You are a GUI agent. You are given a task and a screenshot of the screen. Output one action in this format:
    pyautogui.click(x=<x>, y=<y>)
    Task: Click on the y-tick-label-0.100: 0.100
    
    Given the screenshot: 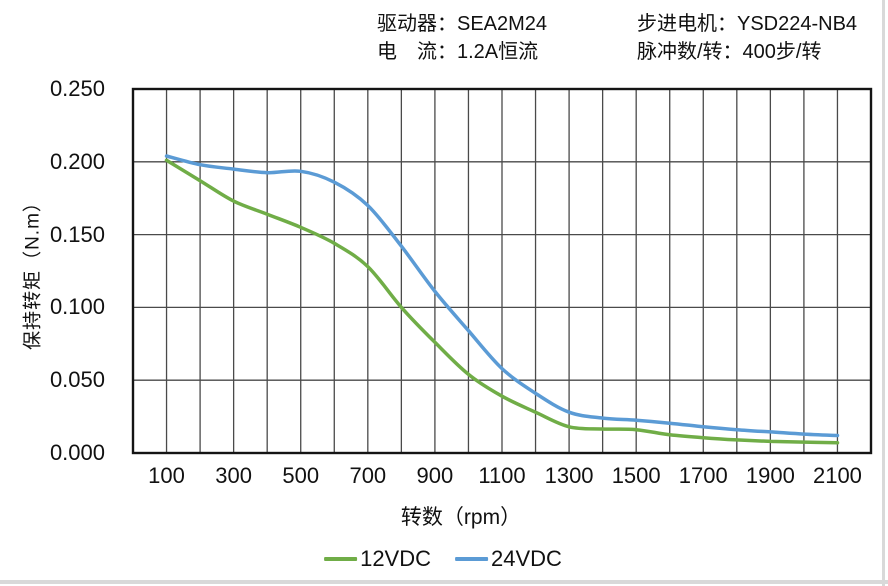 What is the action you would take?
    pyautogui.click(x=77, y=307)
    